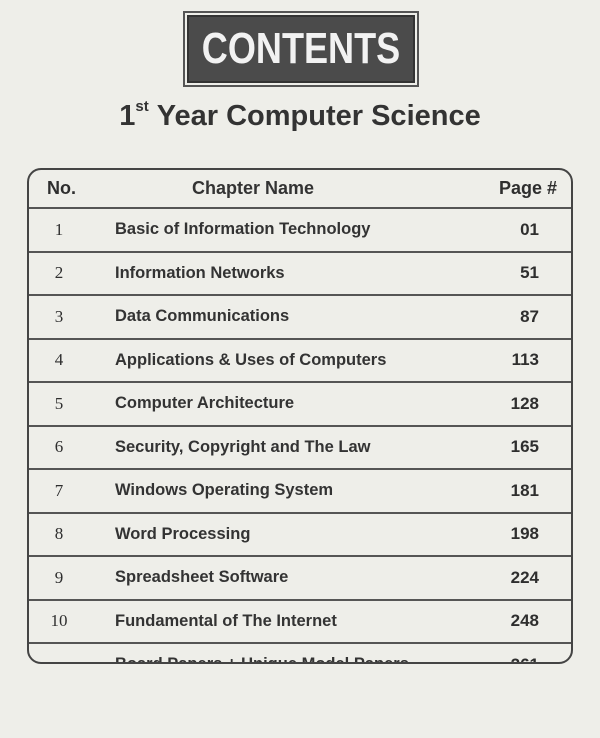 The height and width of the screenshot is (738, 600). Describe the element at coordinates (226, 620) in the screenshot. I see `chapter-name: Fundamental of The Internet` at that location.